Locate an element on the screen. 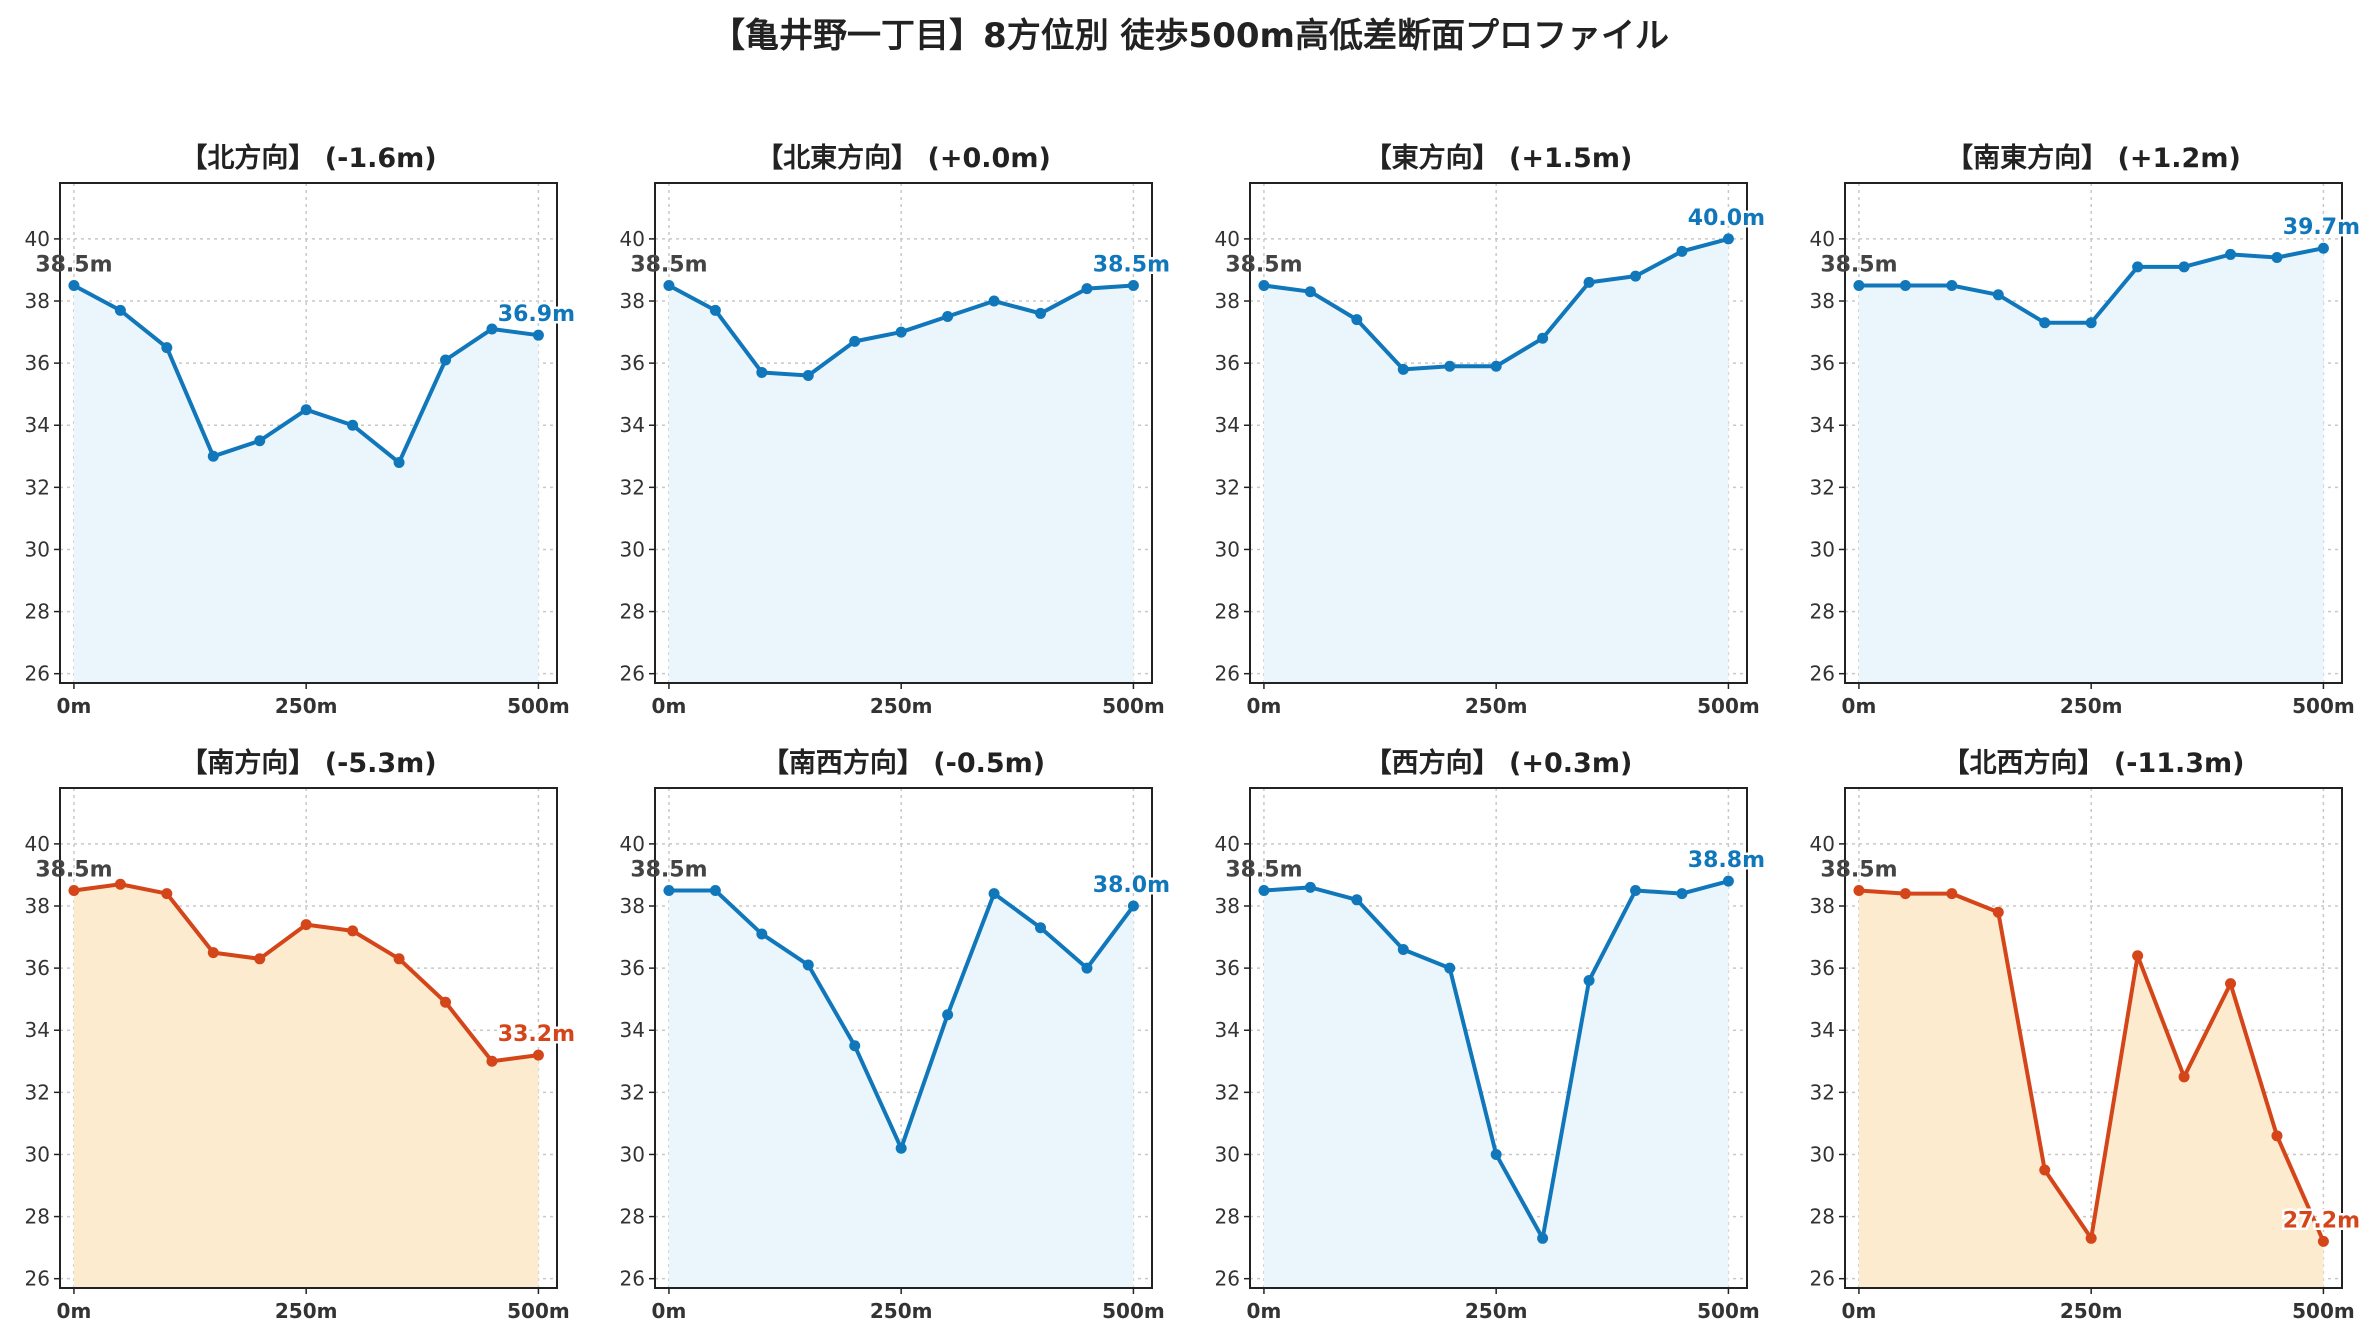 This screenshot has width=2380, height=1340. subplot-8-xtick-label-0: 0m is located at coordinates (1859, 1311).